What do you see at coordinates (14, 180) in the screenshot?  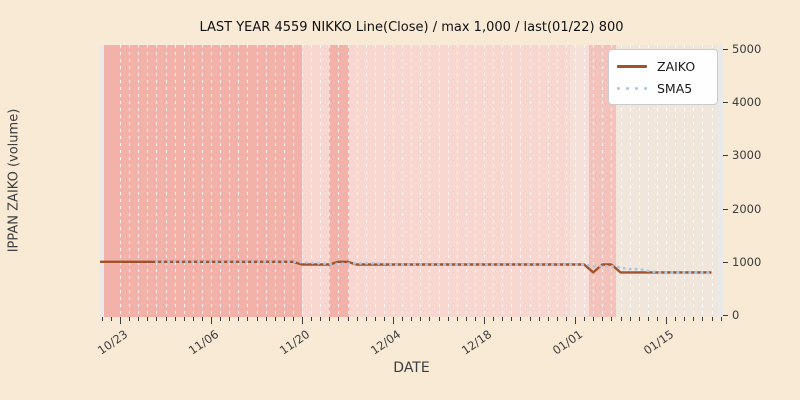 I see `y-axis-label: IPPAN ZAIKO (volume)` at bounding box center [14, 180].